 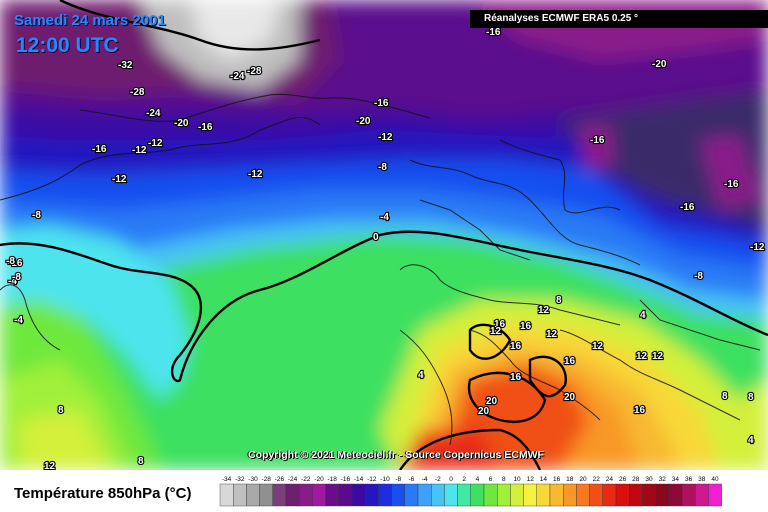 I want to click on source-label: Réanalyses ECMWF ERA5 0.25 °, so click(x=619, y=19).